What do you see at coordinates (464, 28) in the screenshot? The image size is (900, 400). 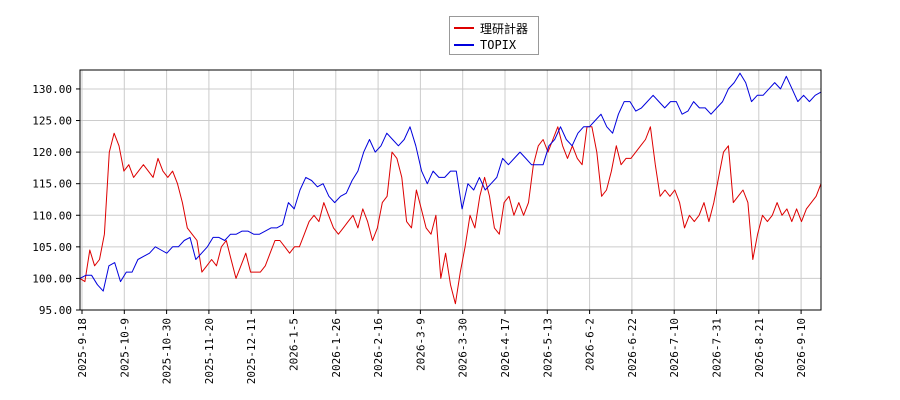 I see `legend-swatch-riken` at bounding box center [464, 28].